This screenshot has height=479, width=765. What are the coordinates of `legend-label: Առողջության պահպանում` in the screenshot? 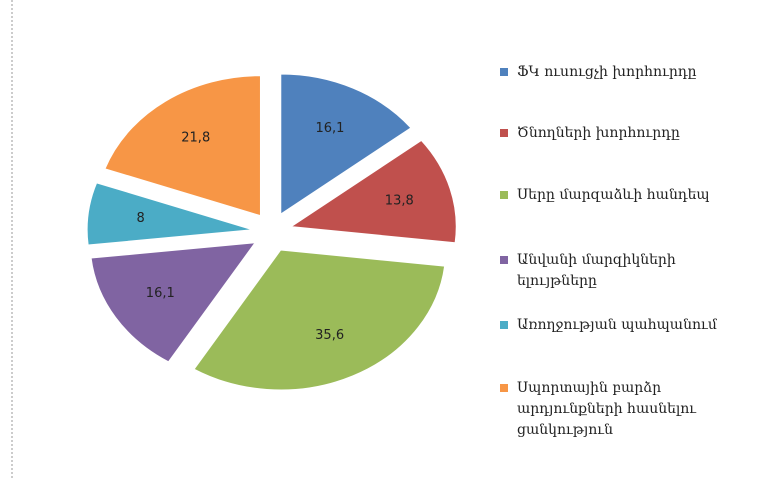 It's located at (617, 325).